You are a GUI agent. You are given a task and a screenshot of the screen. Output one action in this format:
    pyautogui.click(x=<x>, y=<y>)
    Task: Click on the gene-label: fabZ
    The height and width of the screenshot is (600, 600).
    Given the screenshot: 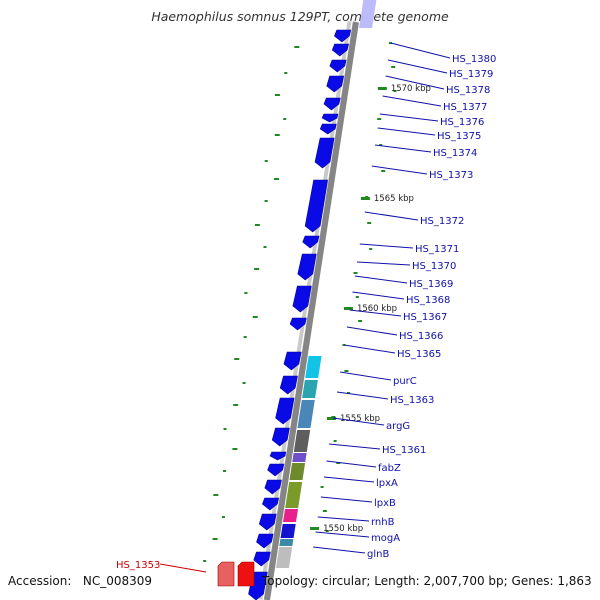 What is the action you would take?
    pyautogui.click(x=389, y=468)
    